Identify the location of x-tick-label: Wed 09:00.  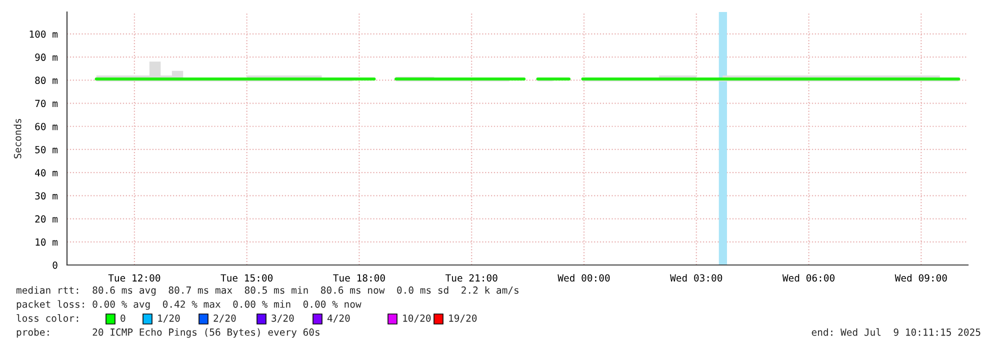
(920, 278).